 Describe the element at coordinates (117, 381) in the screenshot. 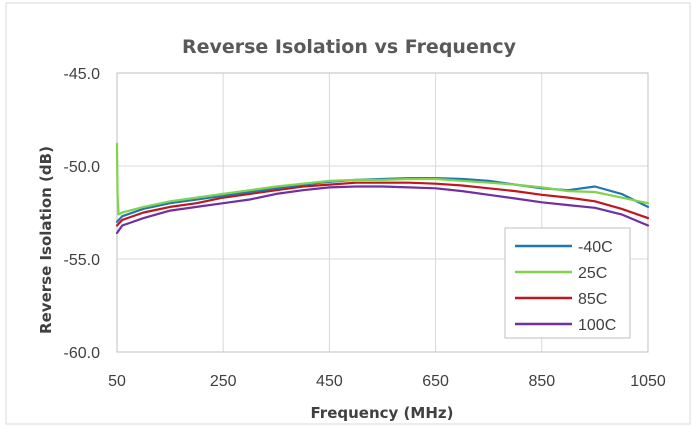

I see `x-tick-label: 50` at that location.